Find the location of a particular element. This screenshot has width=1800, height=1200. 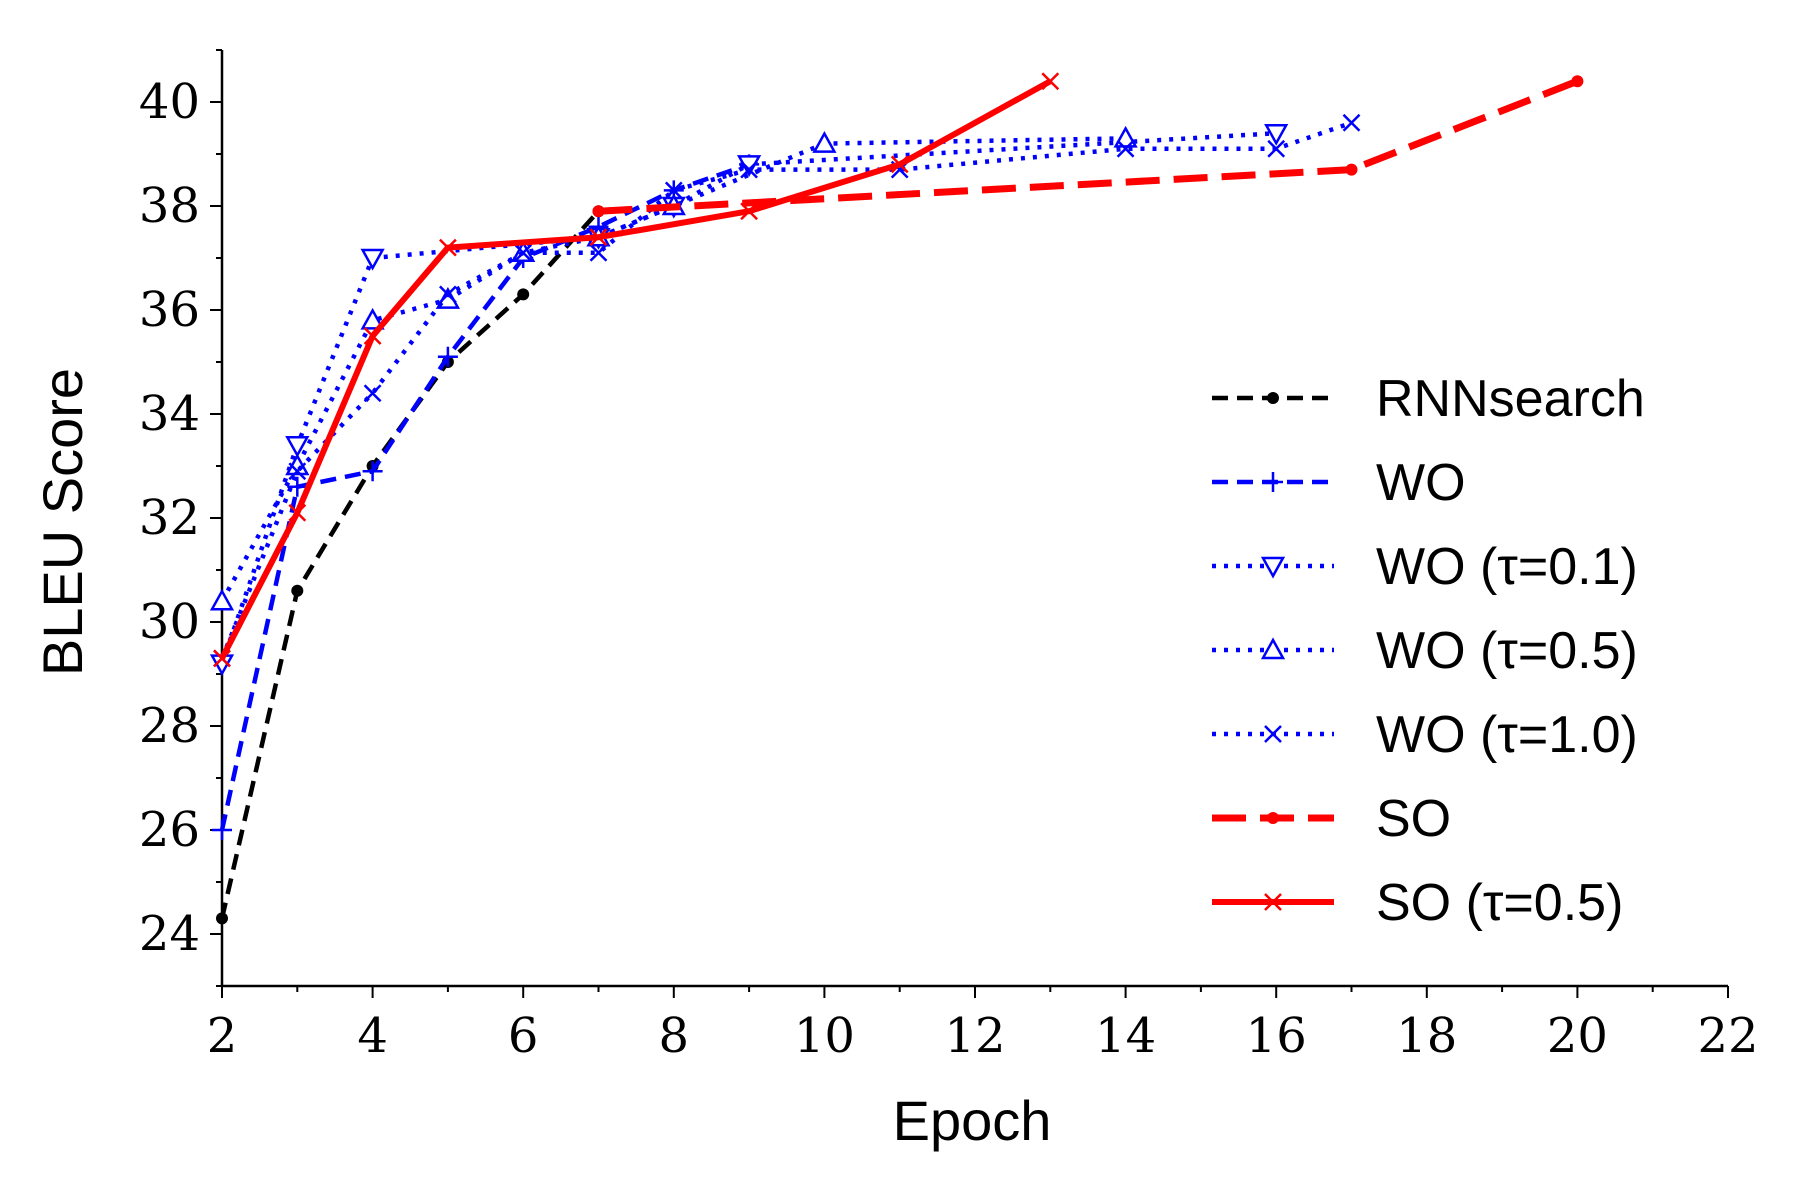

x-tick-label: 22 is located at coordinates (1727, 1036).